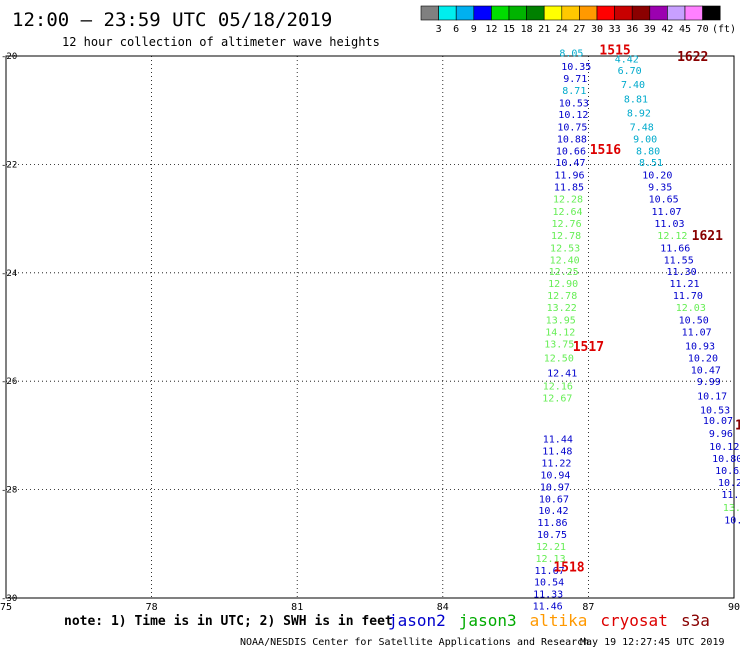 This screenshot has height=650, width=740. What do you see at coordinates (639, 113) in the screenshot?
I see `data-point-label: 8.92` at bounding box center [639, 113].